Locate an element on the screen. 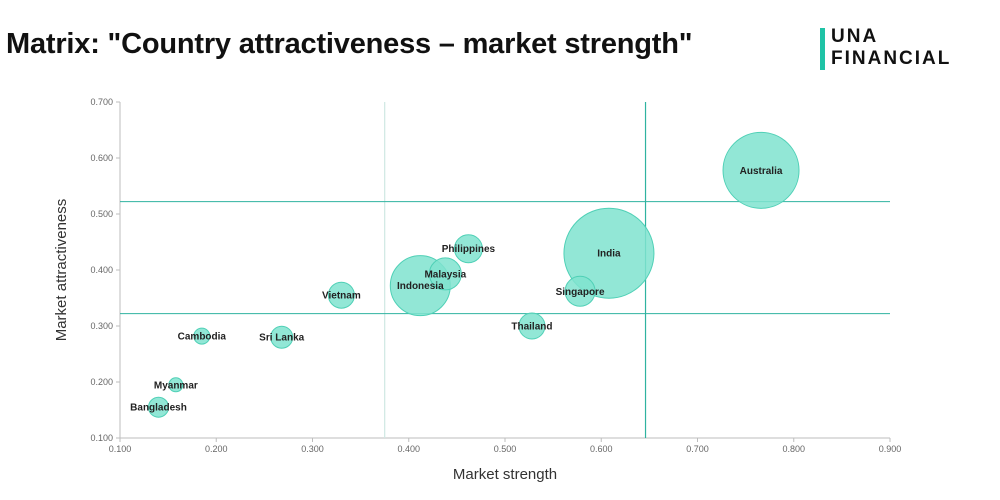  una-financial-logo: UNA FINANCIAL is located at coordinates (905, 50).